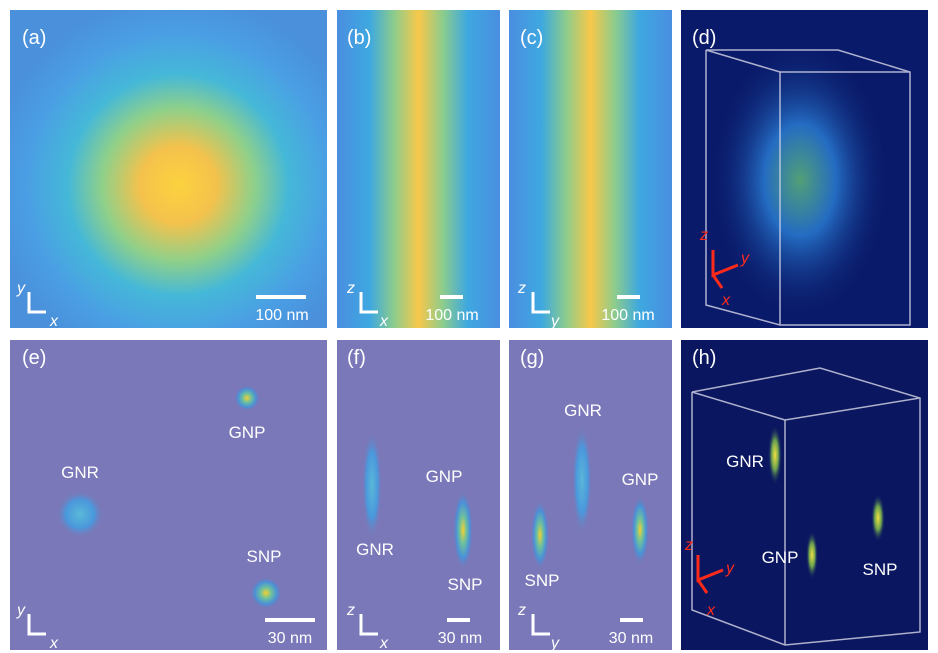 The image size is (938, 653). I want to click on panel-label: (a), so click(34, 38).